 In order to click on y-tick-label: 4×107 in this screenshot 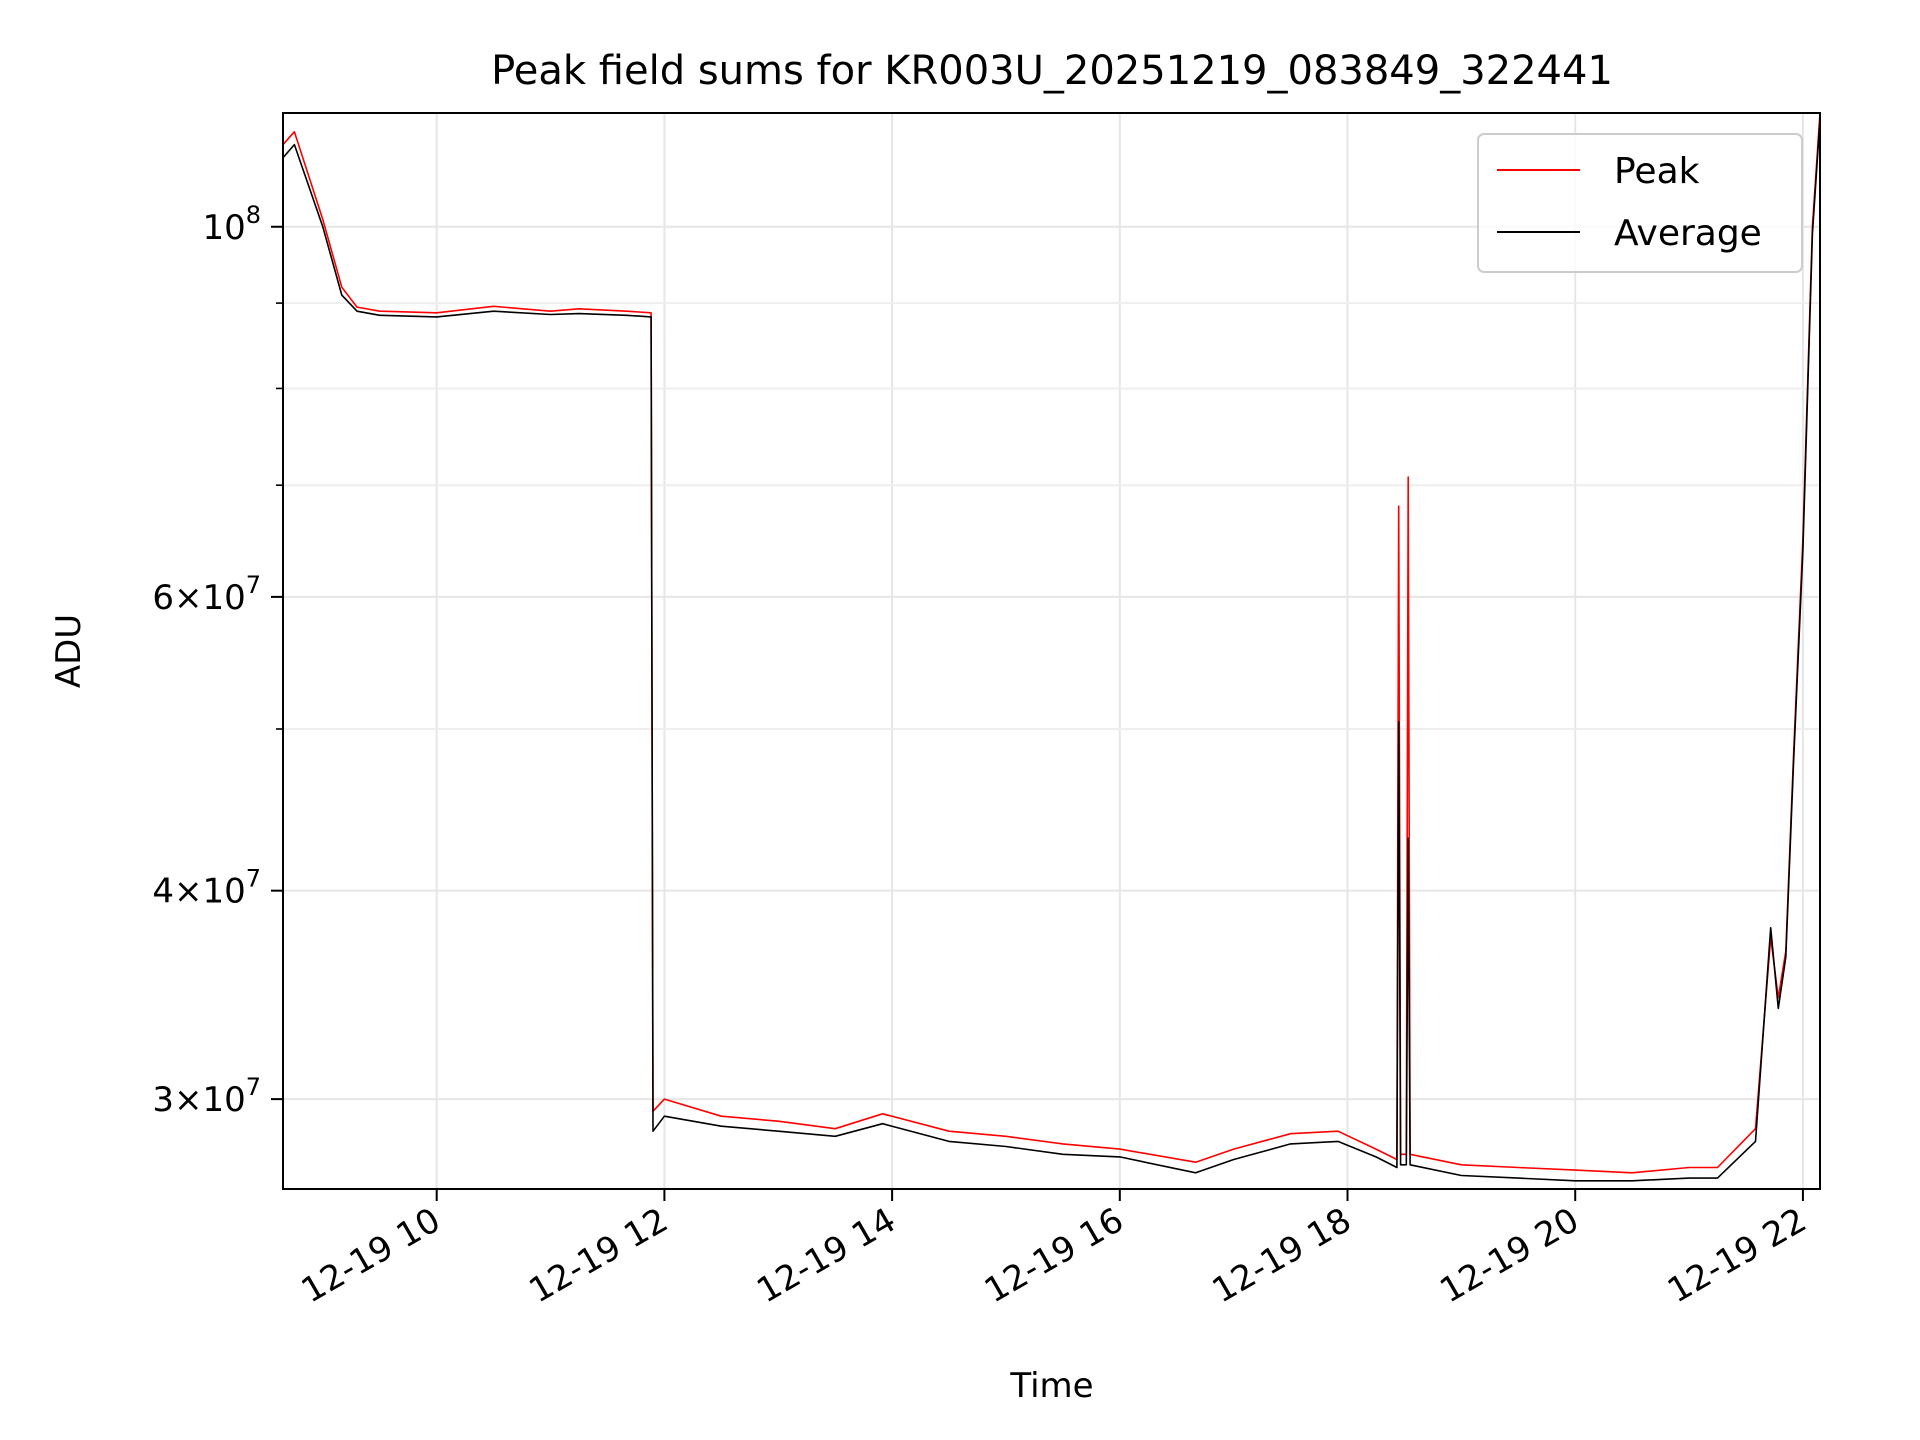, I will do `click(206, 888)`.